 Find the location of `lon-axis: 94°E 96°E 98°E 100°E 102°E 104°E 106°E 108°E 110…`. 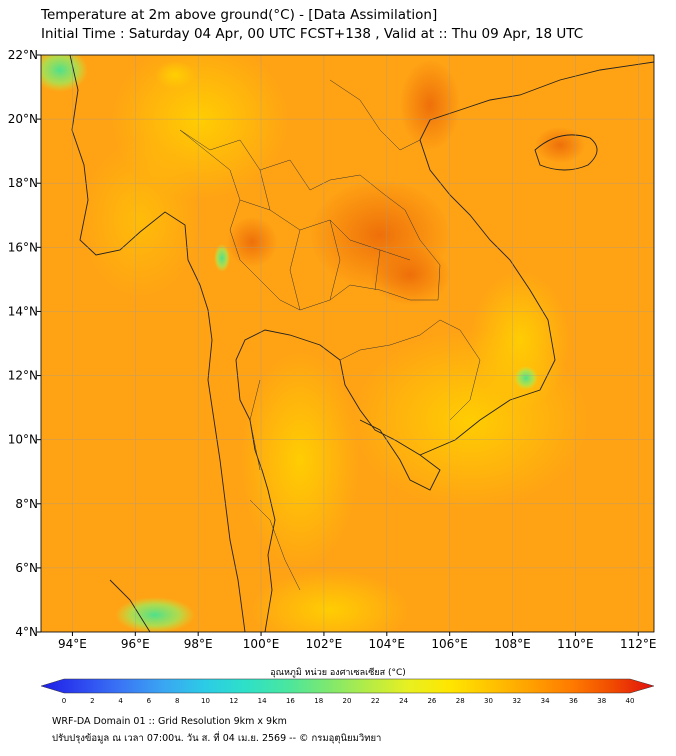

lon-axis: 94°E 96°E 98°E 100°E 102°E 104°E 106°E 108°E 110… is located at coordinates (357, 641).